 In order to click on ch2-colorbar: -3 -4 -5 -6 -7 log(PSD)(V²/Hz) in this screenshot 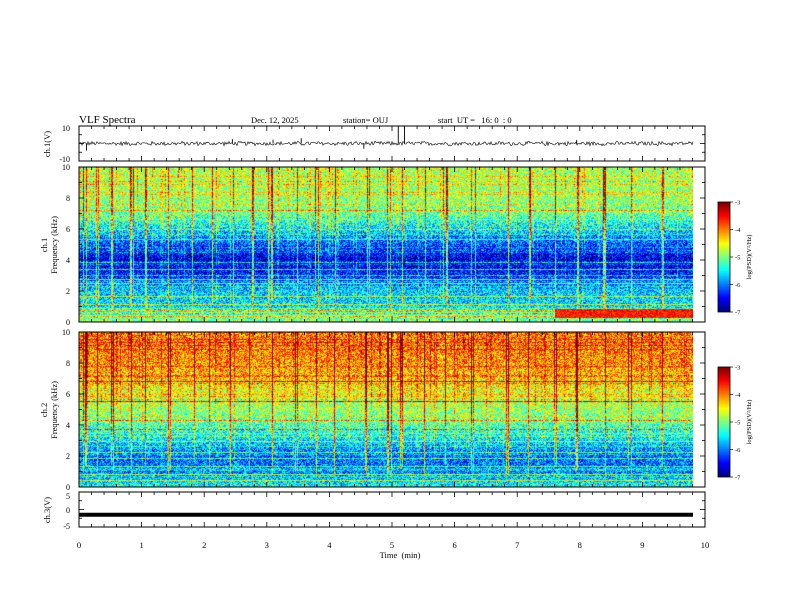, I will do `click(735, 423)`.